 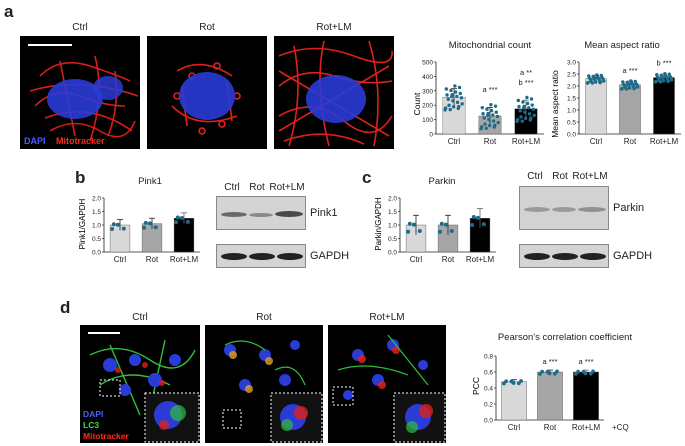 What do you see at coordinates (549, 361) in the screenshot?
I see `pcc-sig-1: a ***` at bounding box center [549, 361].